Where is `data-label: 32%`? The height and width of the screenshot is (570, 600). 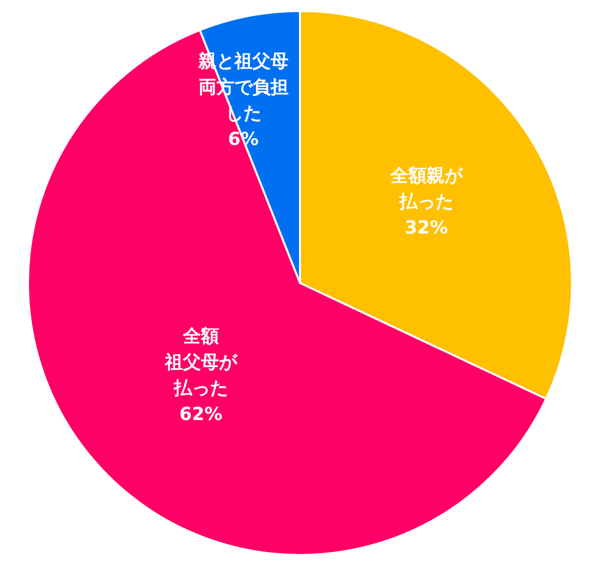 data-label: 32% is located at coordinates (426, 228).